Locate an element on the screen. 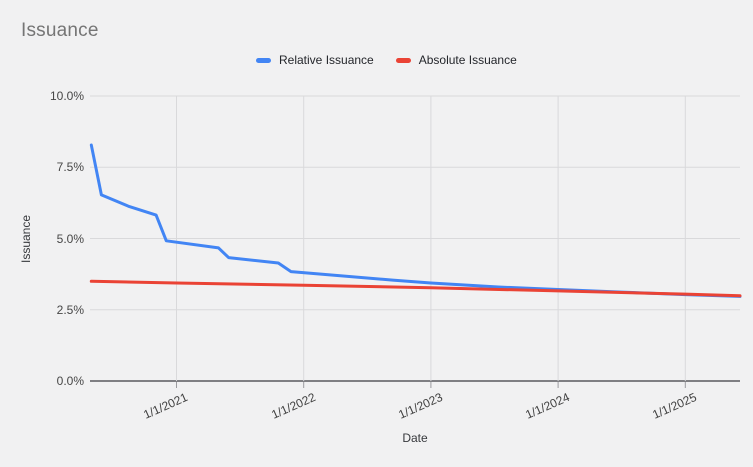  y-tick-label: 10.0% is located at coordinates (66, 96).